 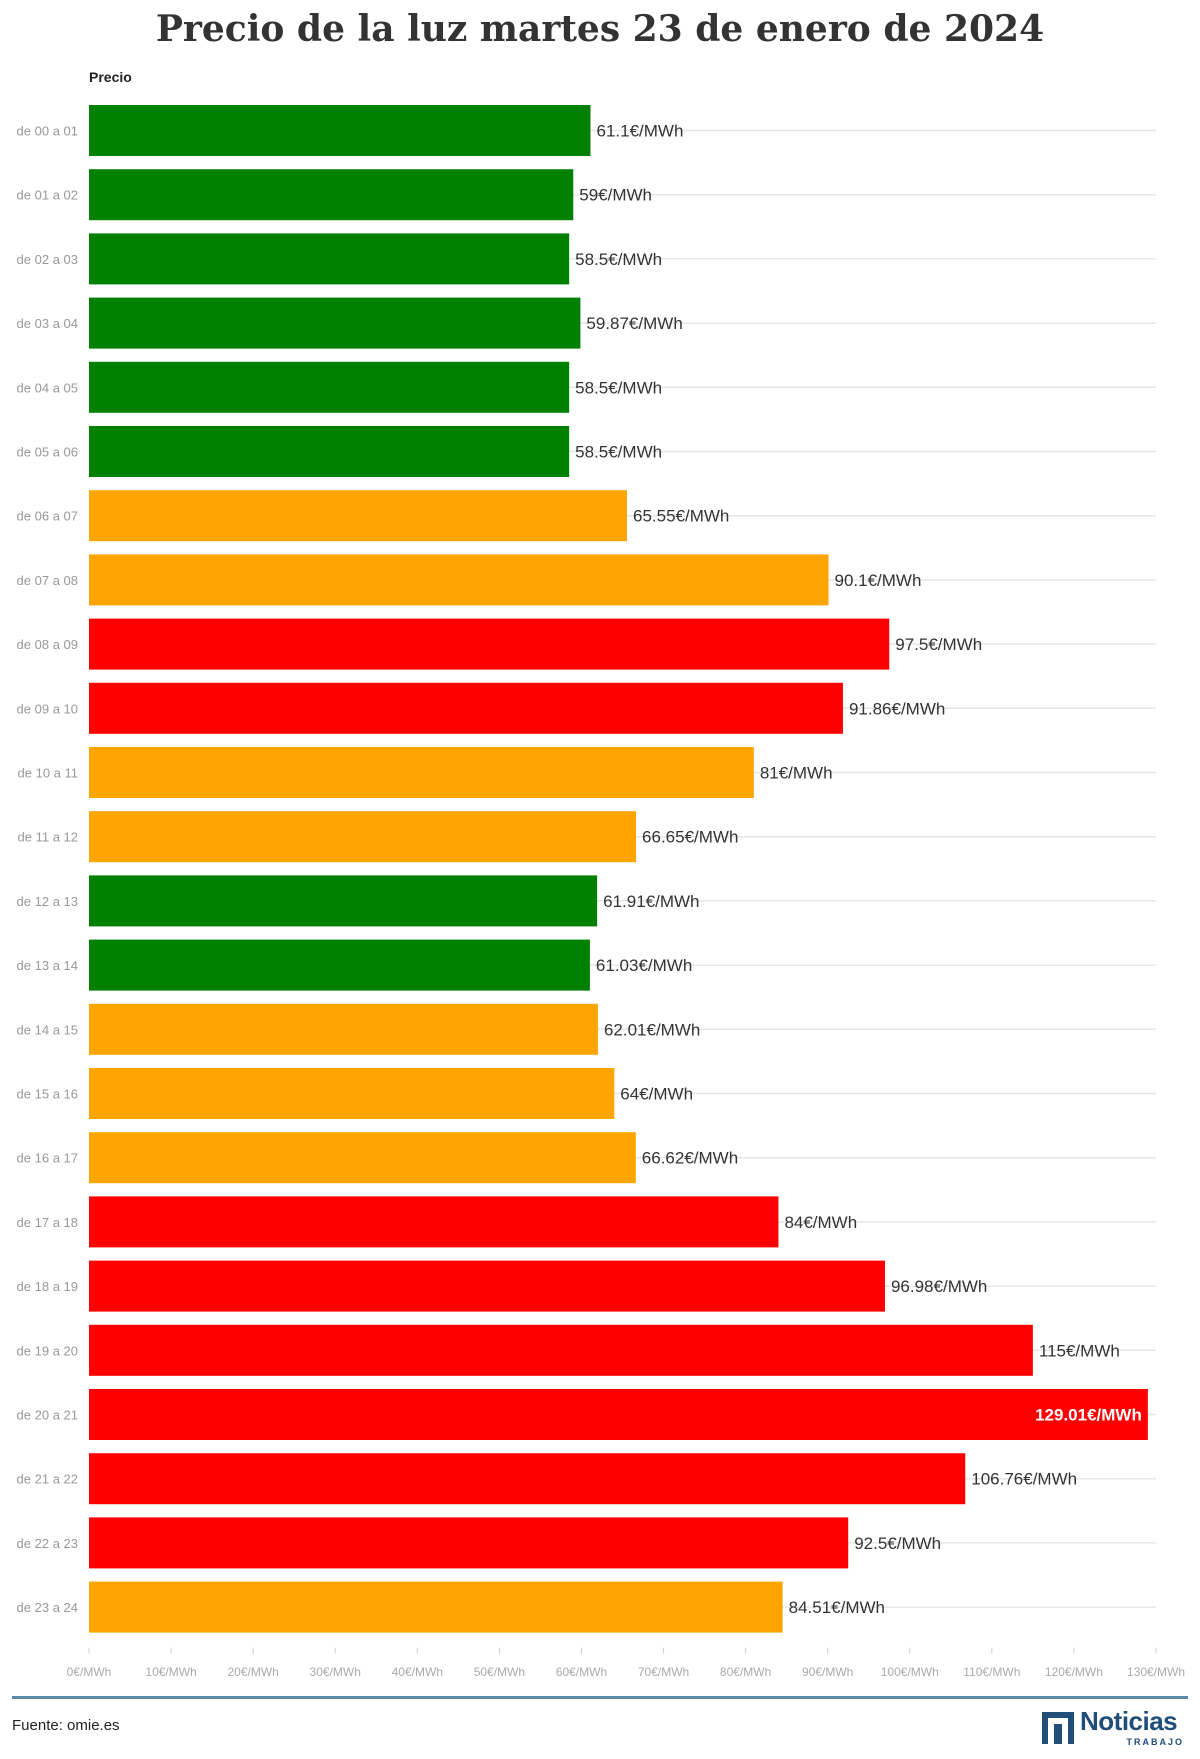 I want to click on x-tick-label: 80€/MWh, so click(x=745, y=1672).